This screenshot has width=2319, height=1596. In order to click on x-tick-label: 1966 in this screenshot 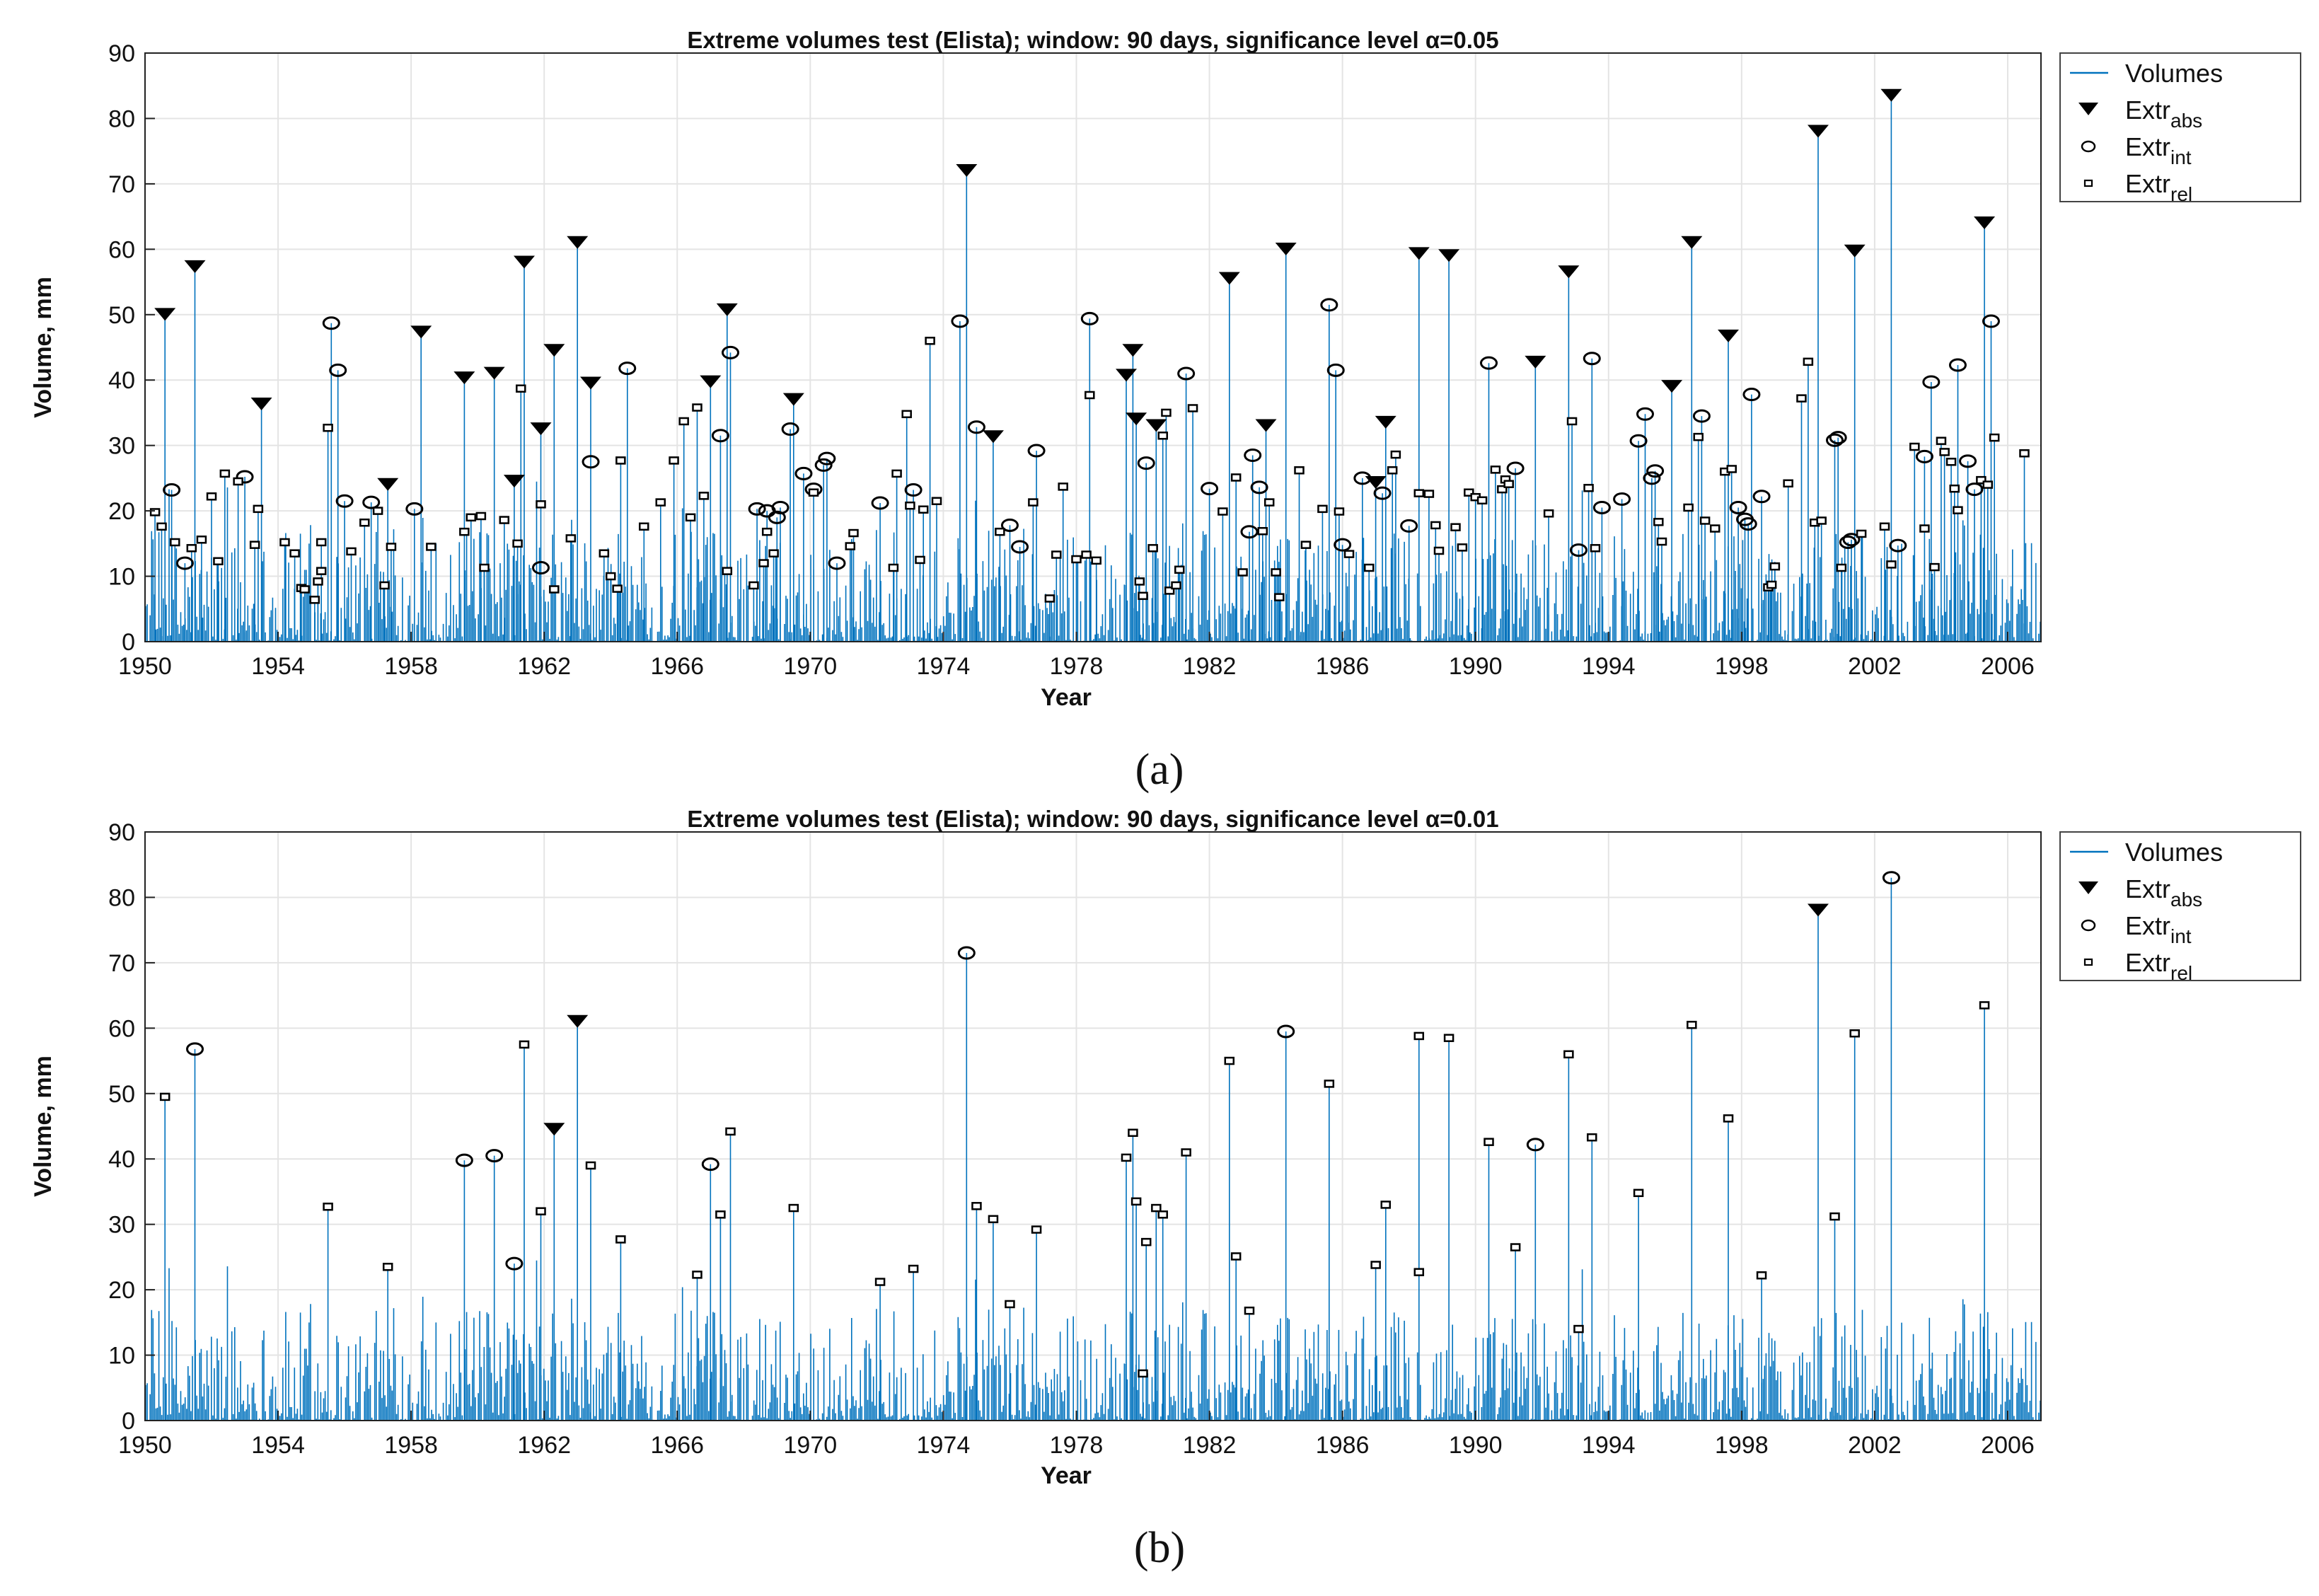, I will do `click(677, 1445)`.